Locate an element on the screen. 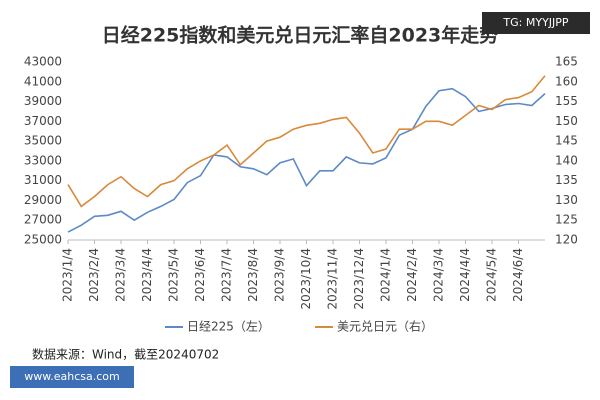 This screenshot has height=400, width=600. watermark: TG: MYYJJPP is located at coordinates (535, 22).